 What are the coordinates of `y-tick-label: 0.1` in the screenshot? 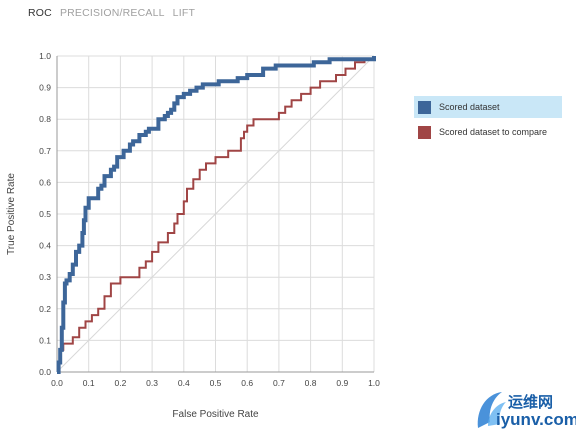 It's located at (45, 340).